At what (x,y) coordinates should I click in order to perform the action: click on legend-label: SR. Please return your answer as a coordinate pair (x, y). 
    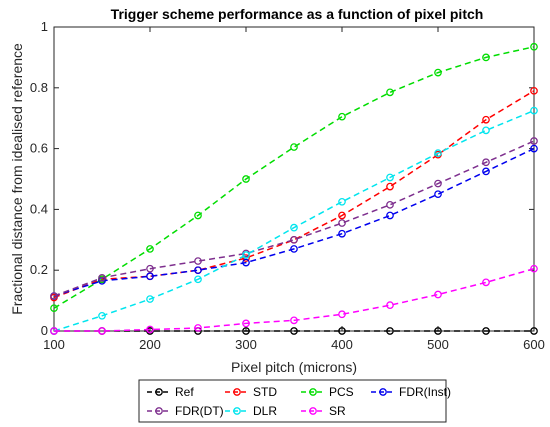
    Looking at the image, I should click on (337, 411).